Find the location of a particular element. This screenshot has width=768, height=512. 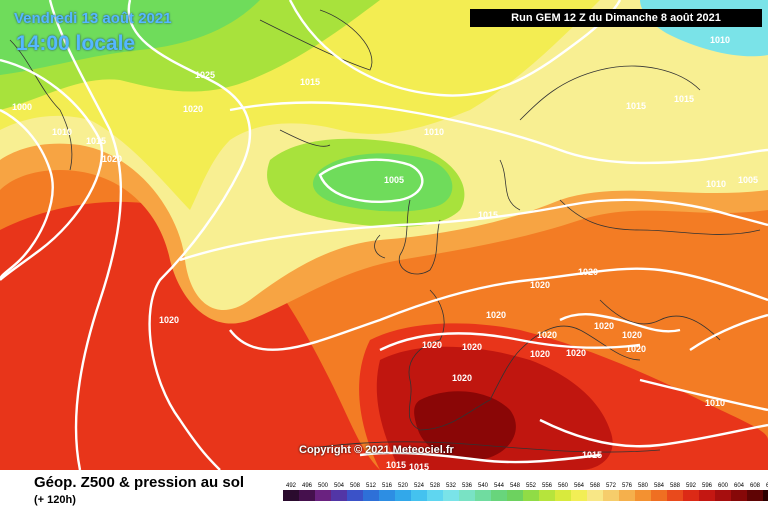

legend-value: 560 is located at coordinates (562, 486).